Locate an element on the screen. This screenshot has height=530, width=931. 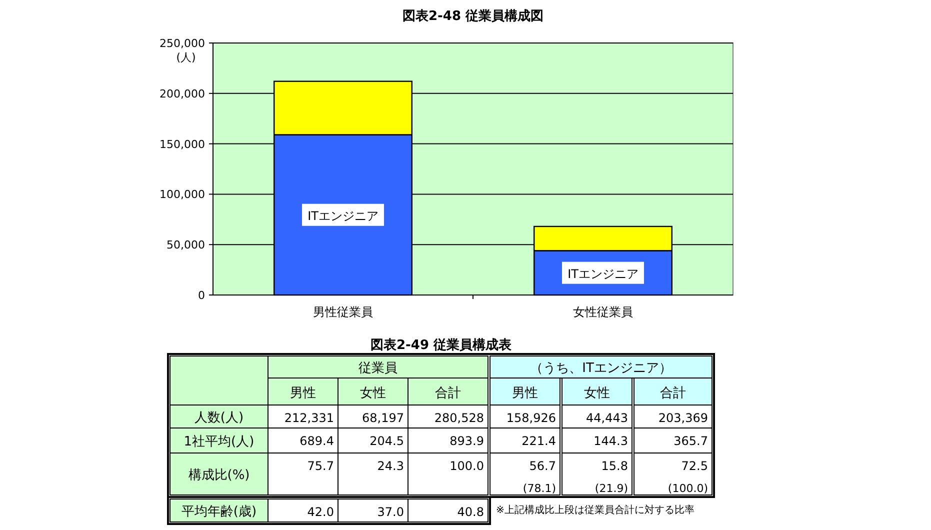
category-label: 人数(人) is located at coordinates (219, 418).